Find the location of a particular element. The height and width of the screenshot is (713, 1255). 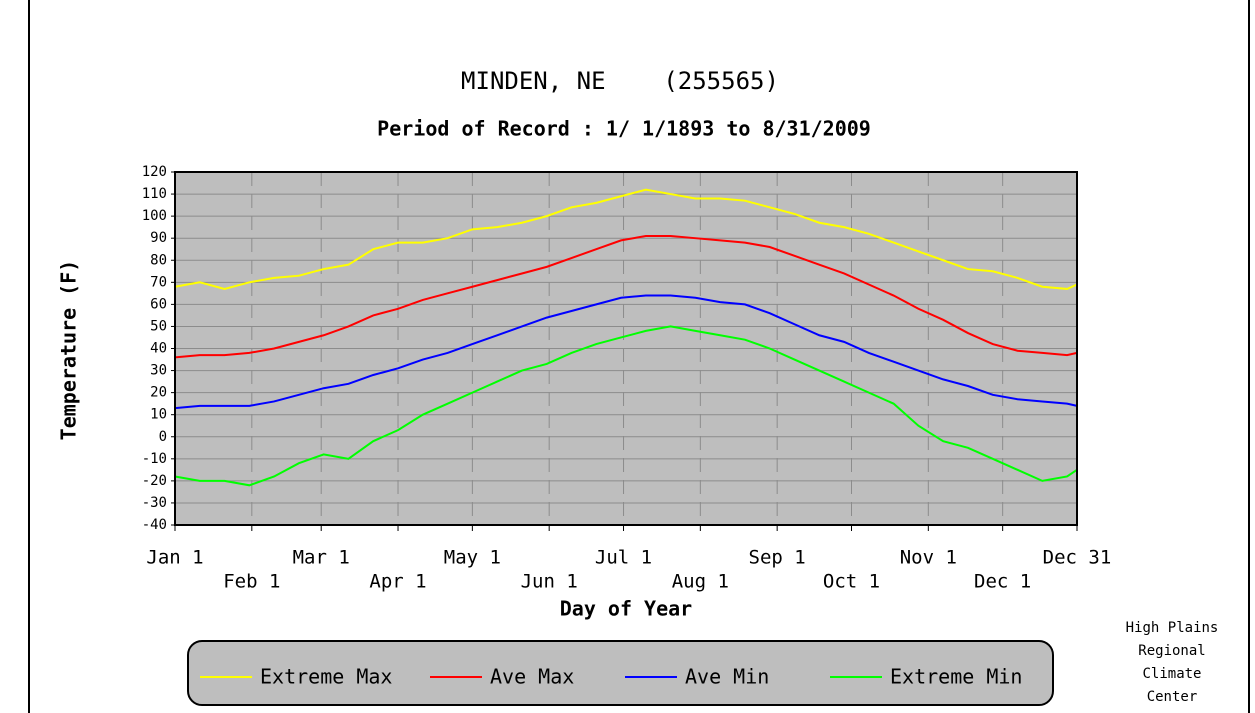

y-tick-label: 80 is located at coordinates (158, 260).